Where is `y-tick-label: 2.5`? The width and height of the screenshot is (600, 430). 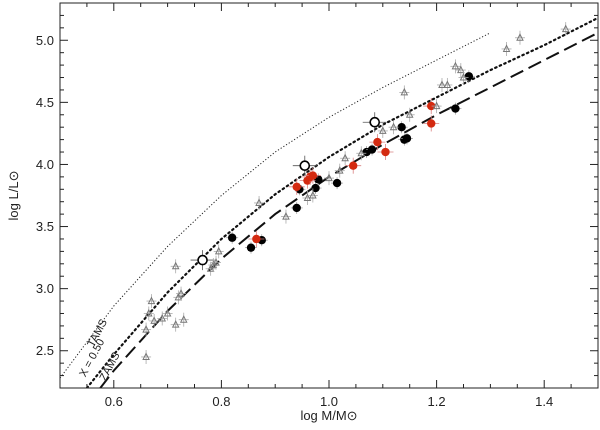 y-tick-label: 2.5 is located at coordinates (45, 350).